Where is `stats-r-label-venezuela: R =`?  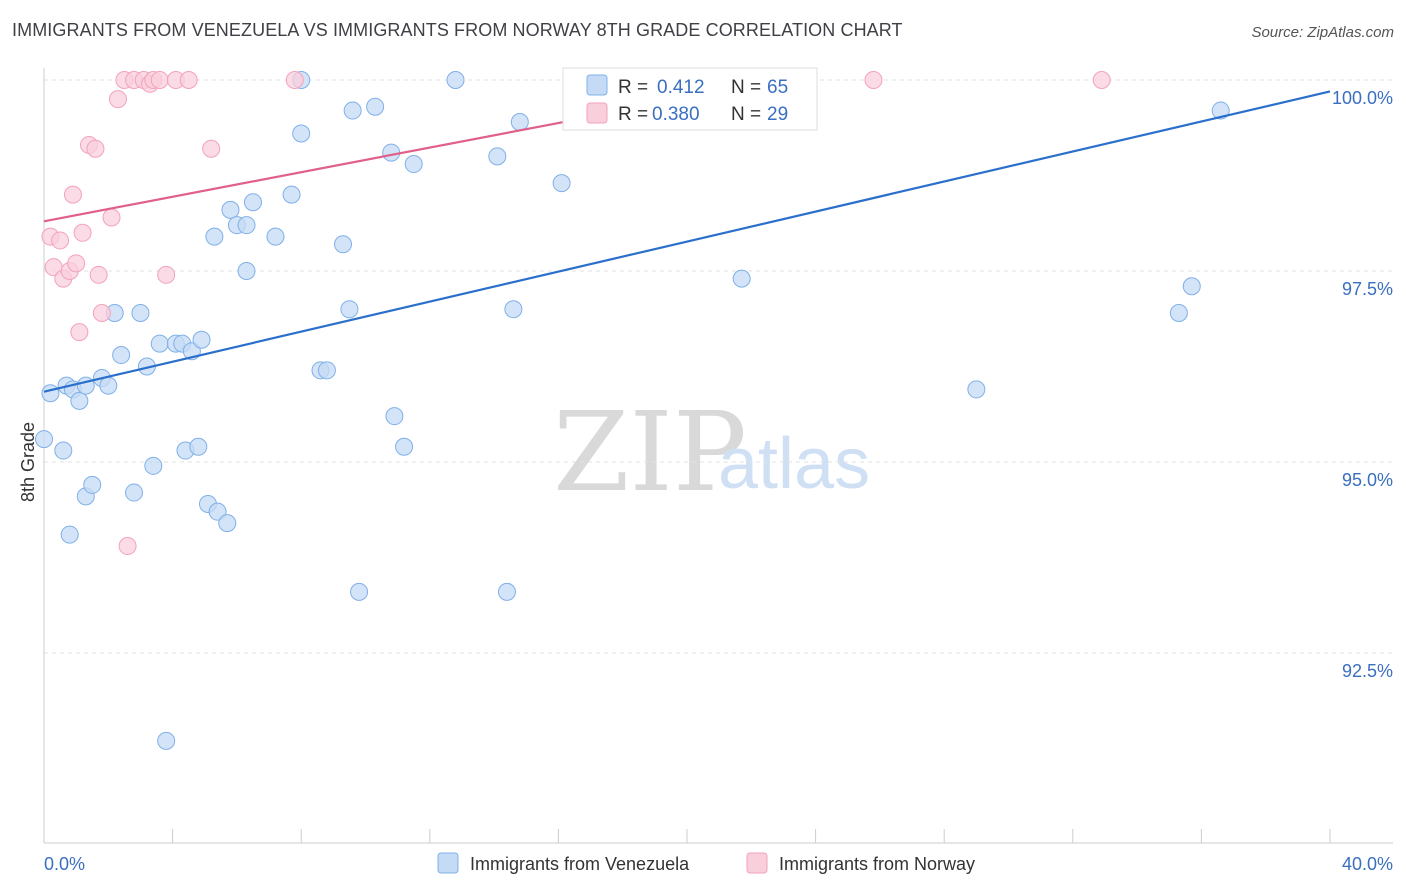 stats-r-label-venezuela: R = is located at coordinates (633, 87).